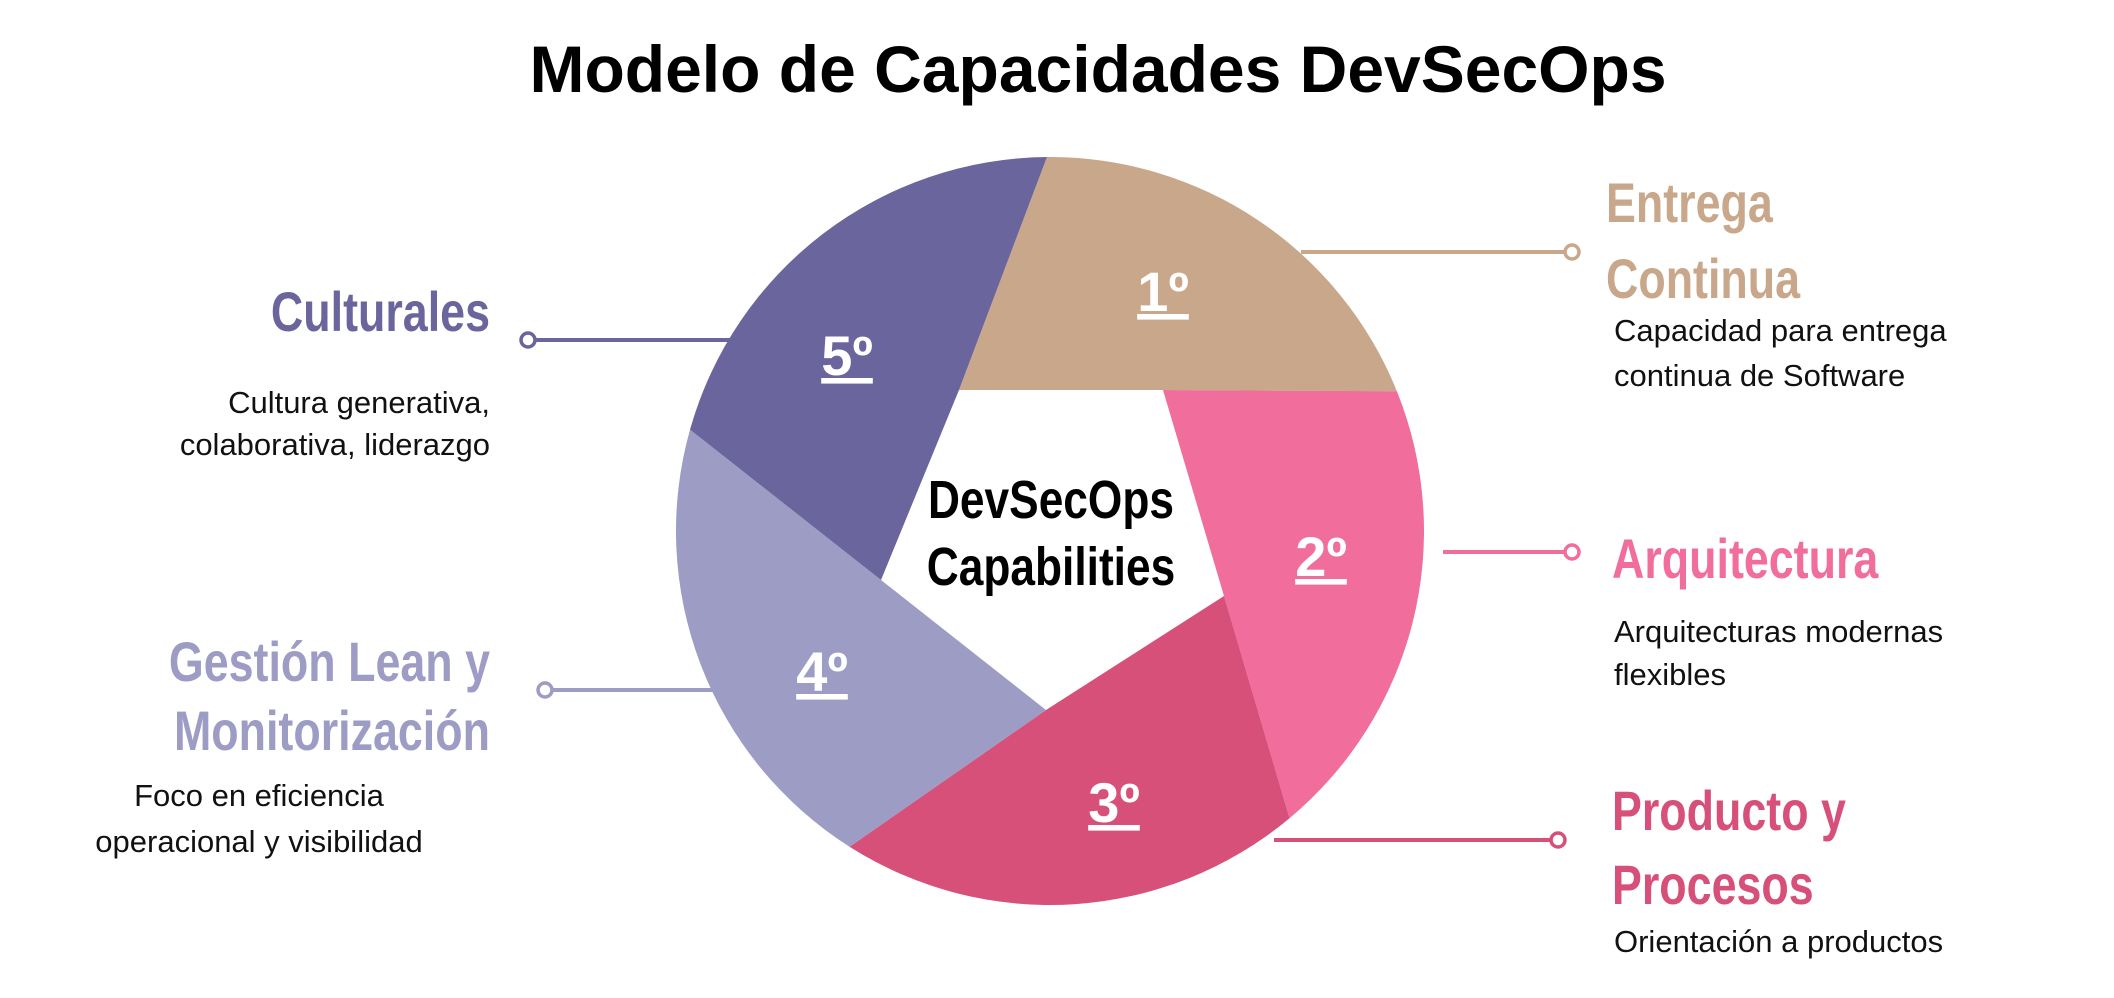 This screenshot has width=2114, height=998. Describe the element at coordinates (1713, 884) in the screenshot. I see `capability-heading: Procesos` at that location.